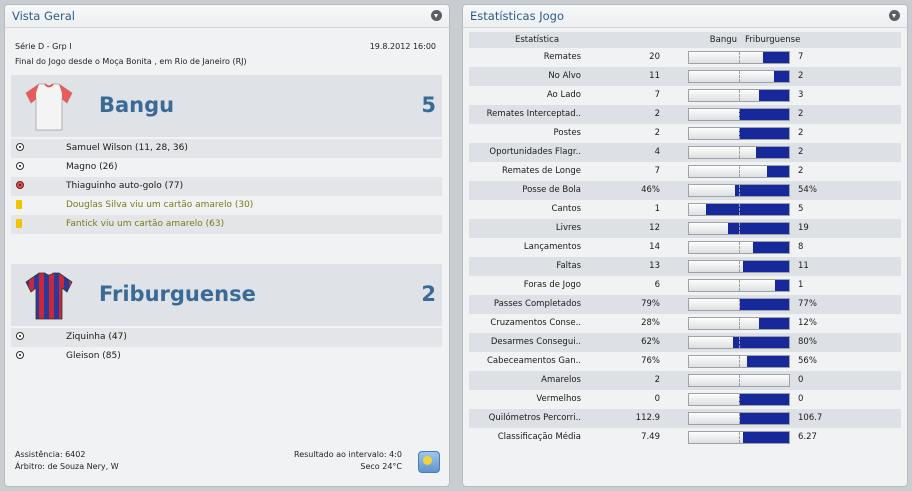 This screenshot has width=912, height=491. I want to click on stat-label: Amarelos, so click(561, 380).